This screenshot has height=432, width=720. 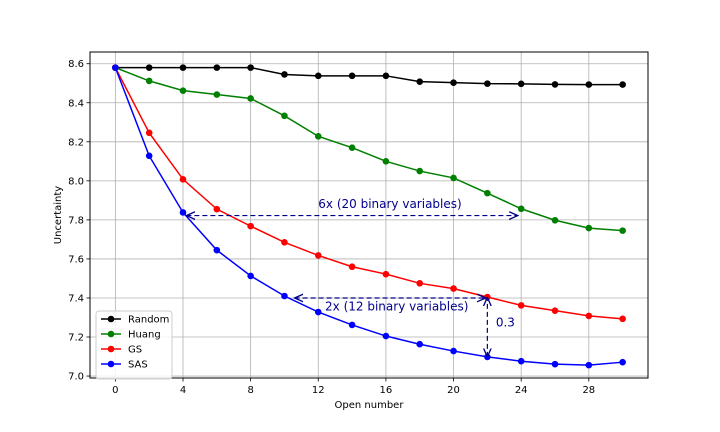 What do you see at coordinates (144, 335) in the screenshot?
I see `legend-label: Huang` at bounding box center [144, 335].